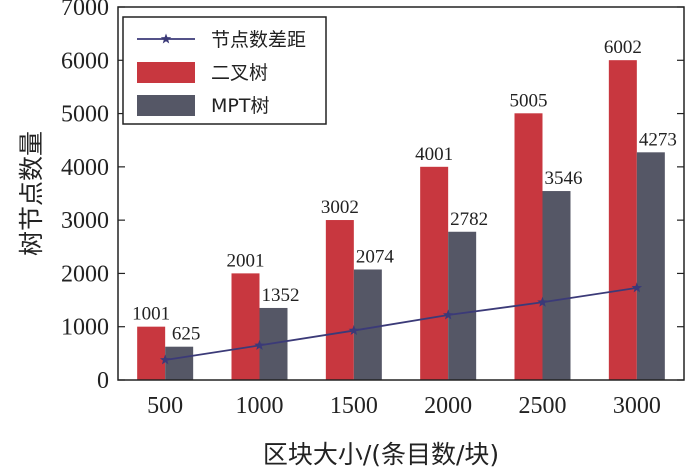  I want to click on legend-label: 二叉树, so click(239, 73).